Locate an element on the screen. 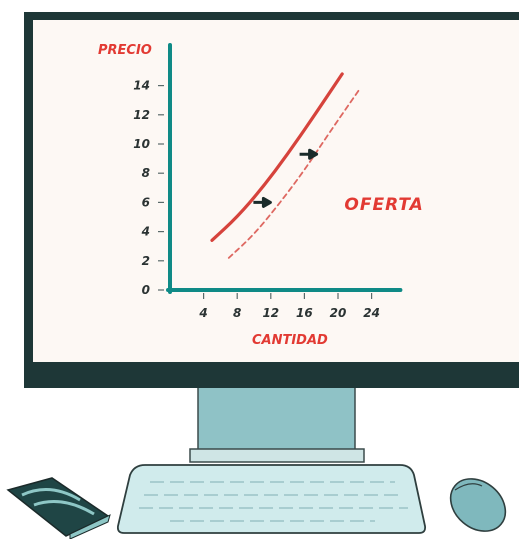 The image size is (519, 539). y-ticks: 0 2 4 6 8 10 12 14 is located at coordinates (148, 188).